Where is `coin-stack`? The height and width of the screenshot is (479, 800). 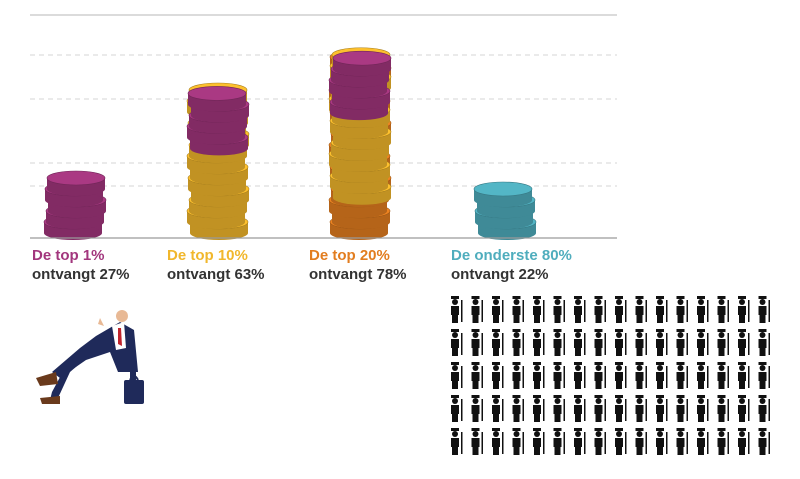 coin-stack is located at coordinates (505, 210).